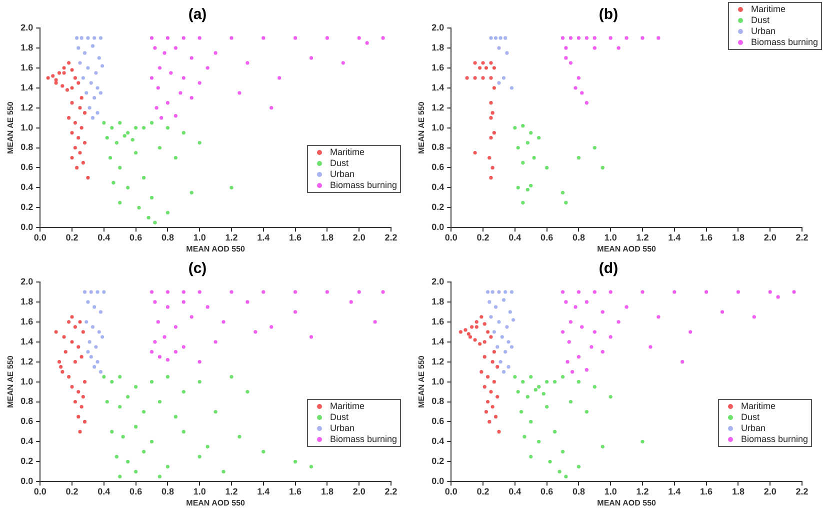 Image resolution: width=823 pixels, height=509 pixels. Describe the element at coordinates (483, 237) in the screenshot. I see `x-tick-label: 0.2` at that location.